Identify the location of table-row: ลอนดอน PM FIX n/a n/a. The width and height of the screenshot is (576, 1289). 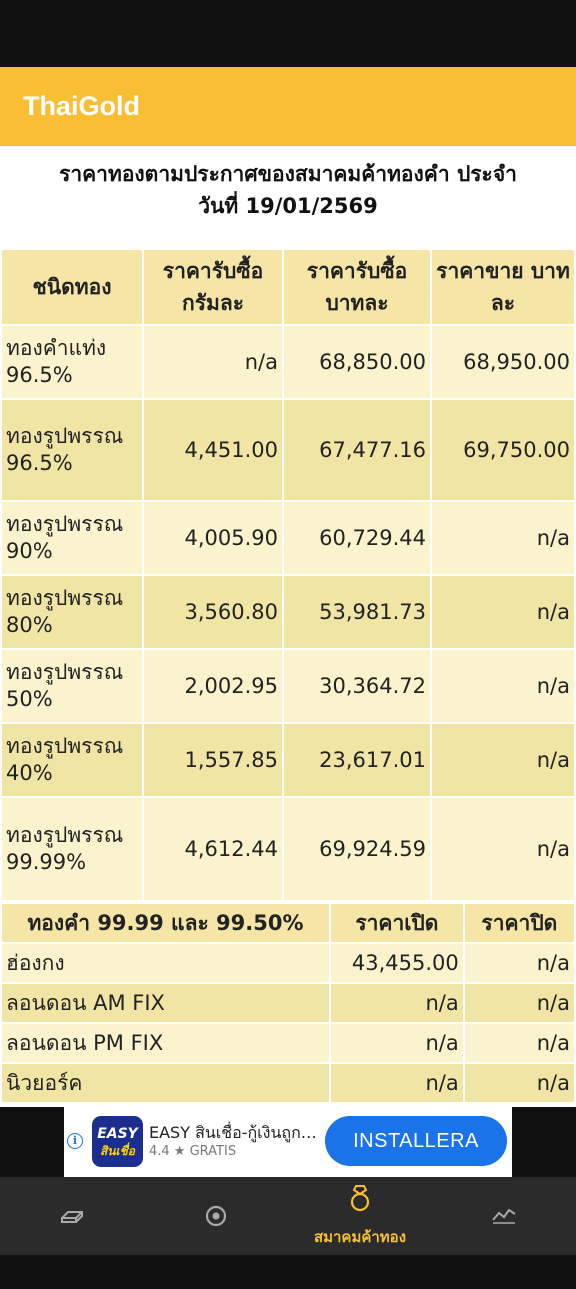
(288, 1043).